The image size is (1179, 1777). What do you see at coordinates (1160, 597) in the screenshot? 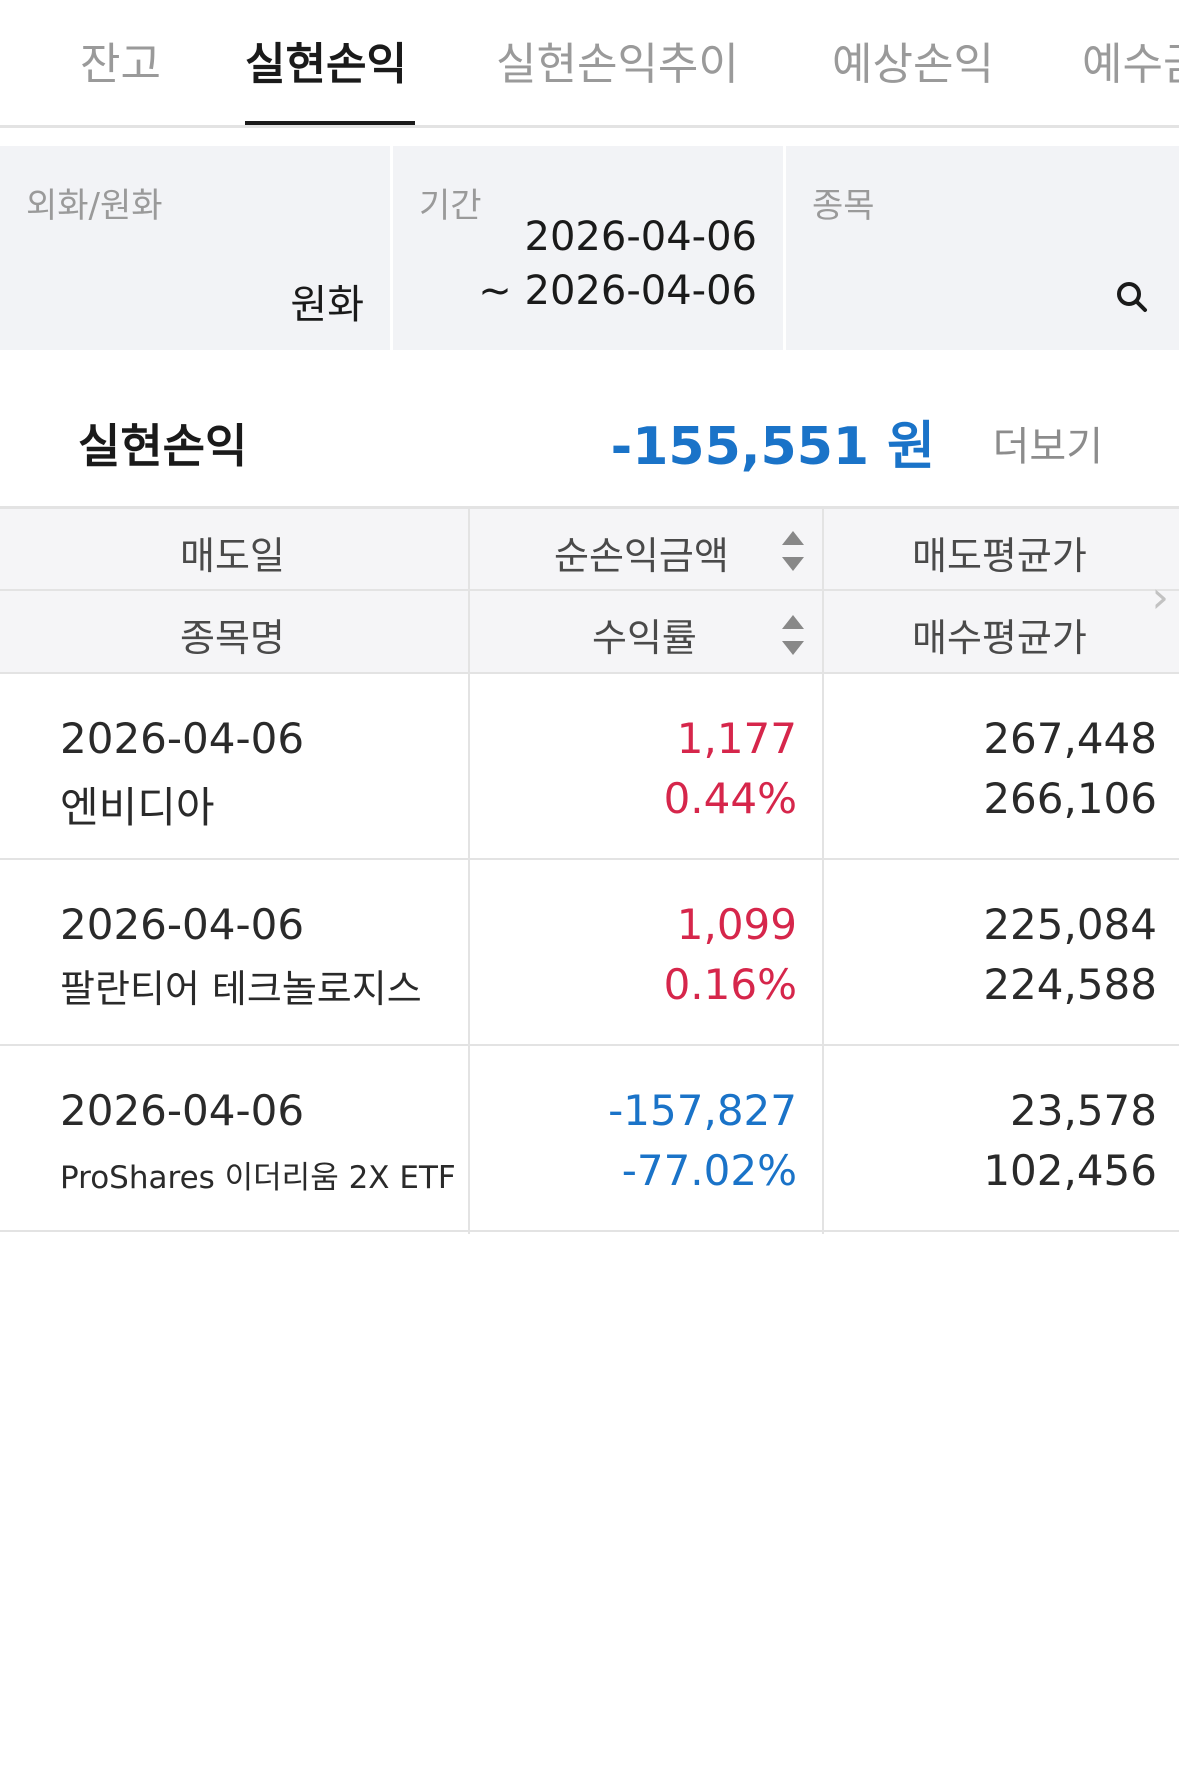
I see `chevron-right-icon: ›` at bounding box center [1160, 597].